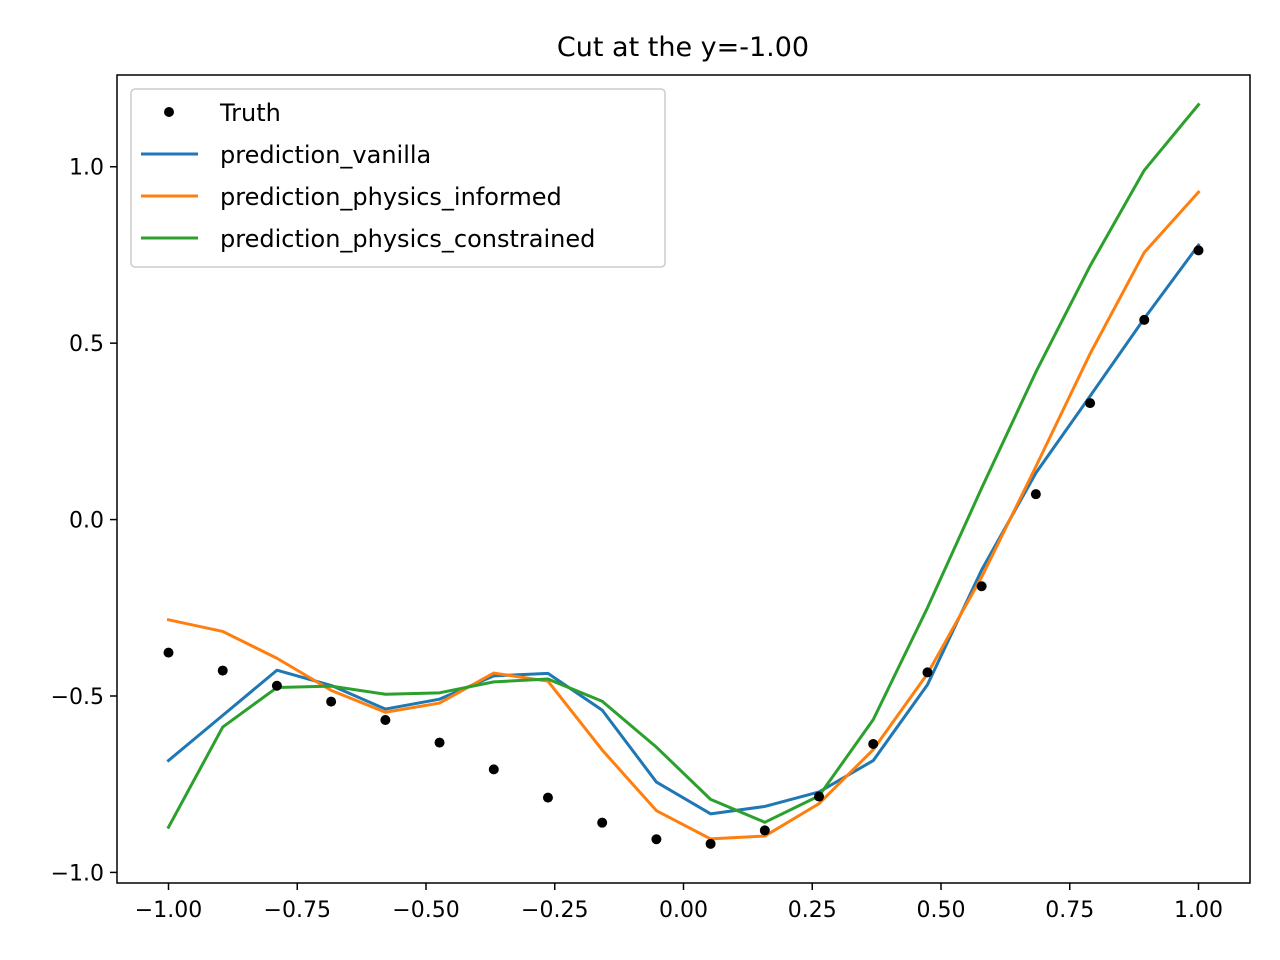 This screenshot has width=1280, height=960. Describe the element at coordinates (683, 47) in the screenshot. I see `chart-title: Cut at the y=-1.00` at that location.